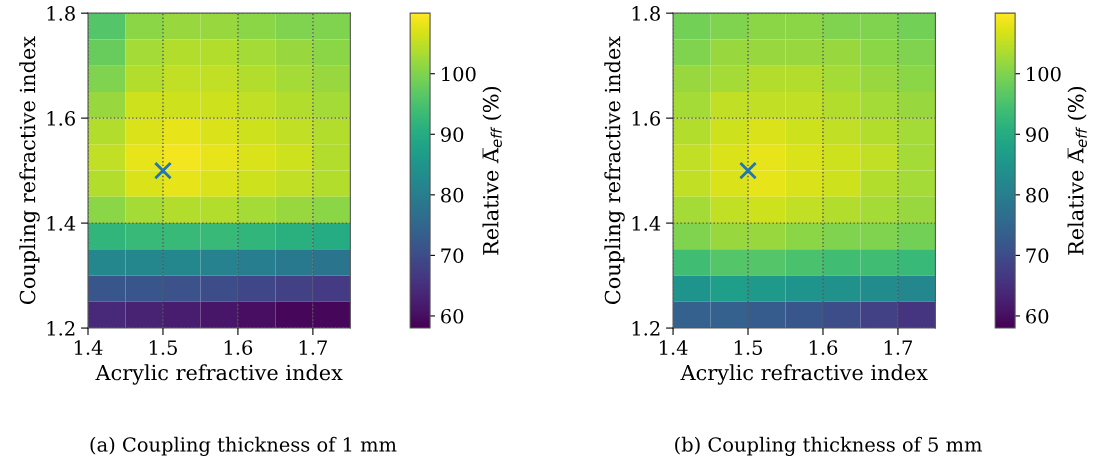 Image resolution: width=1107 pixels, height=470 pixels. Describe the element at coordinates (243, 446) in the screenshot. I see `text: (a) Coupling thickness of 1 mm` at that location.